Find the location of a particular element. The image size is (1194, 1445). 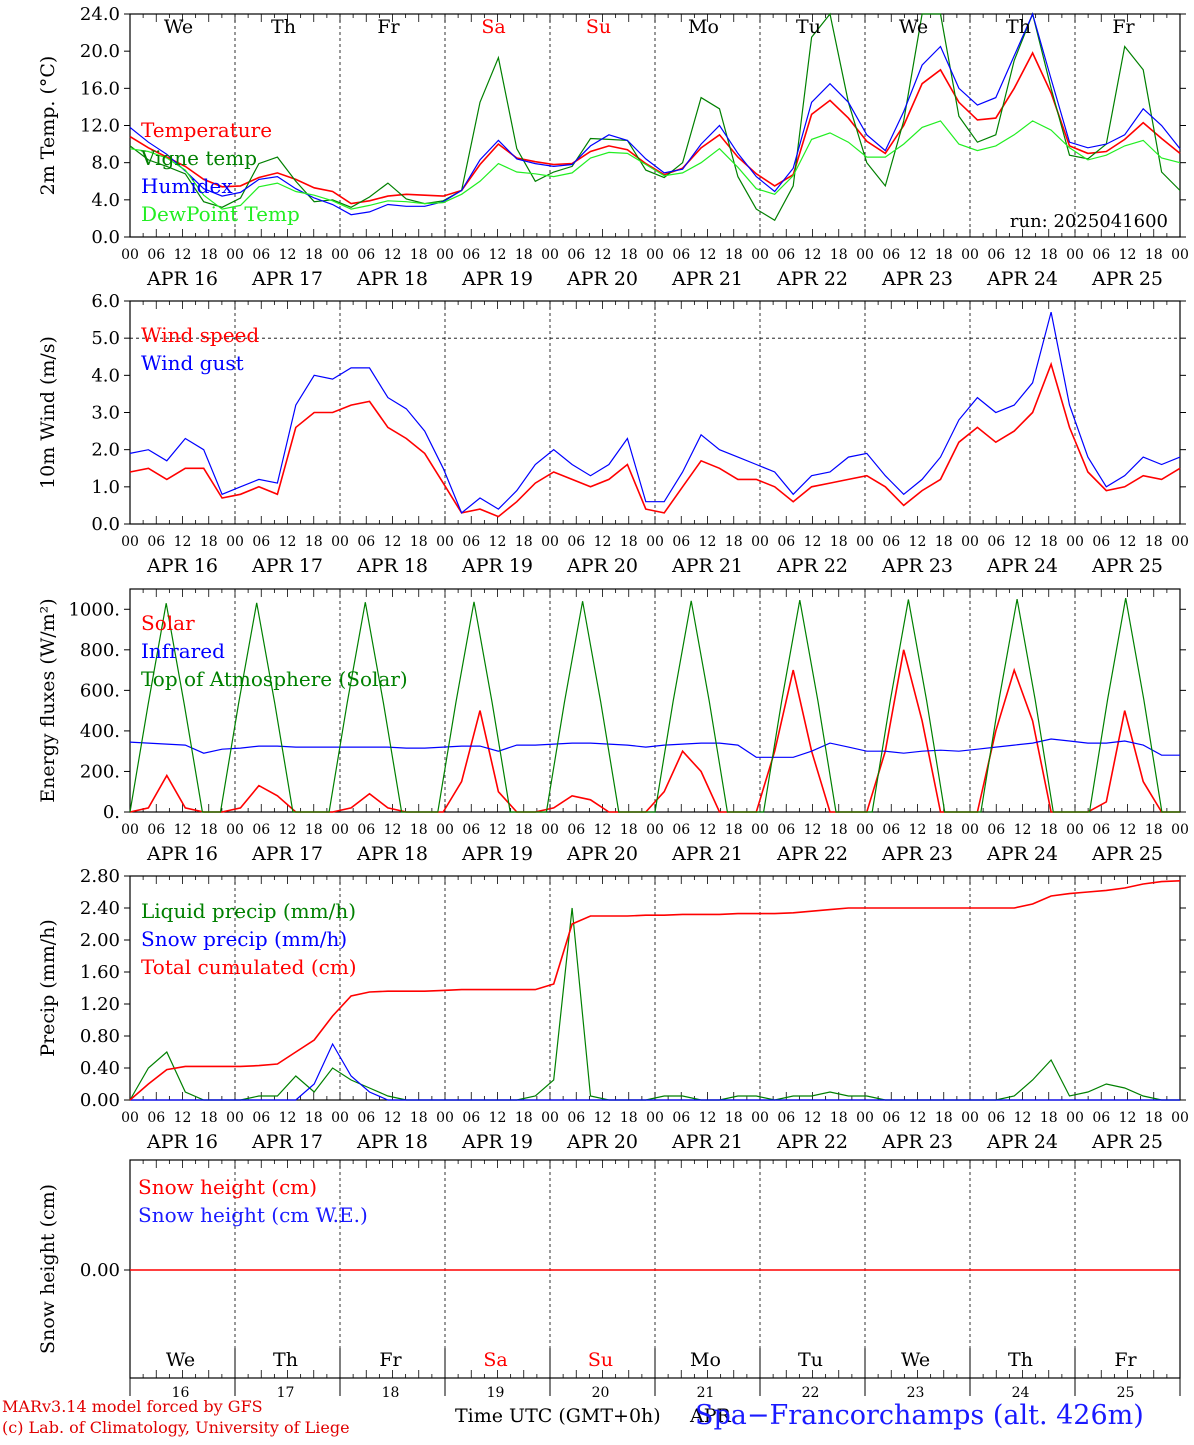

weekday-label-bottom: Fr is located at coordinates (1125, 1360).